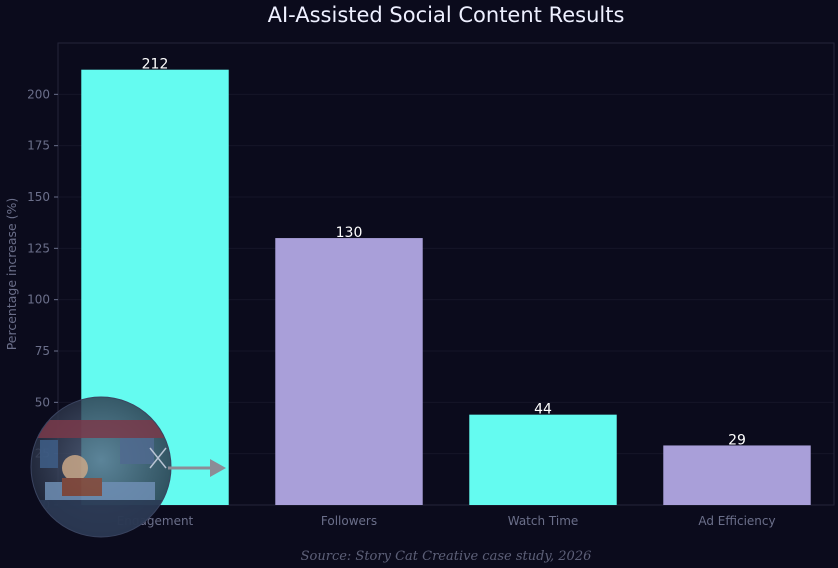  I want to click on y-tick-label: 100, so click(38, 300).